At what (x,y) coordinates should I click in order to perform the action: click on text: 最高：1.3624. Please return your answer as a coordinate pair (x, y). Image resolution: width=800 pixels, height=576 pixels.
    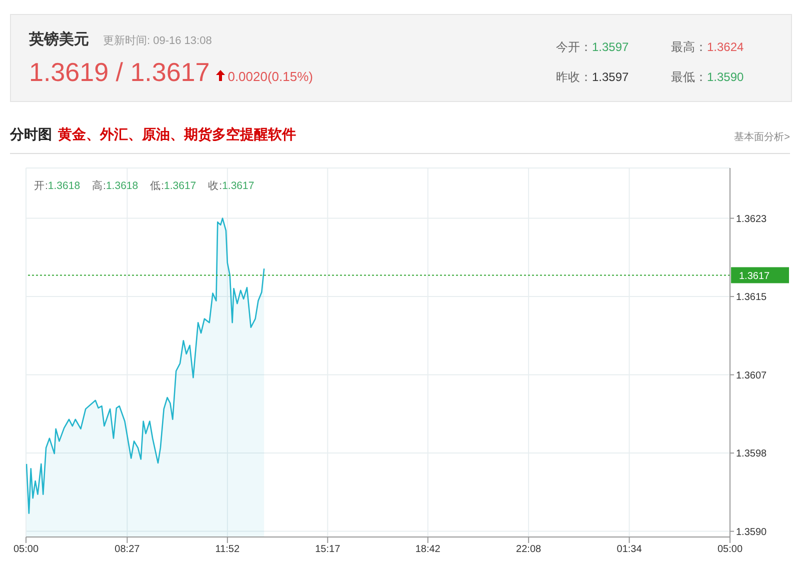
    Looking at the image, I should click on (707, 47).